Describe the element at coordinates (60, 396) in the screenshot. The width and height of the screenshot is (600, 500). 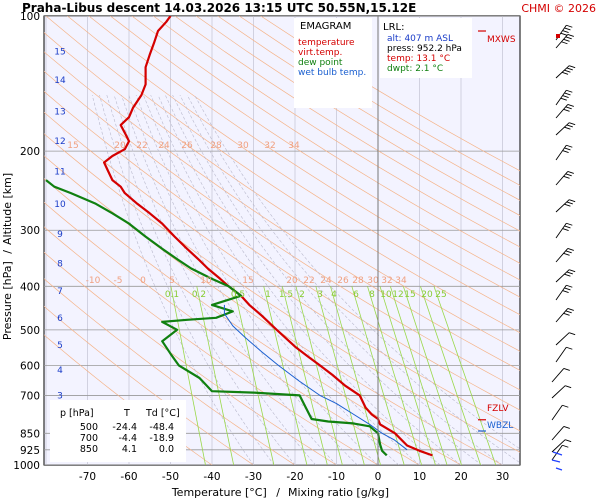
I see `altitude-tick-label: 3` at that location.